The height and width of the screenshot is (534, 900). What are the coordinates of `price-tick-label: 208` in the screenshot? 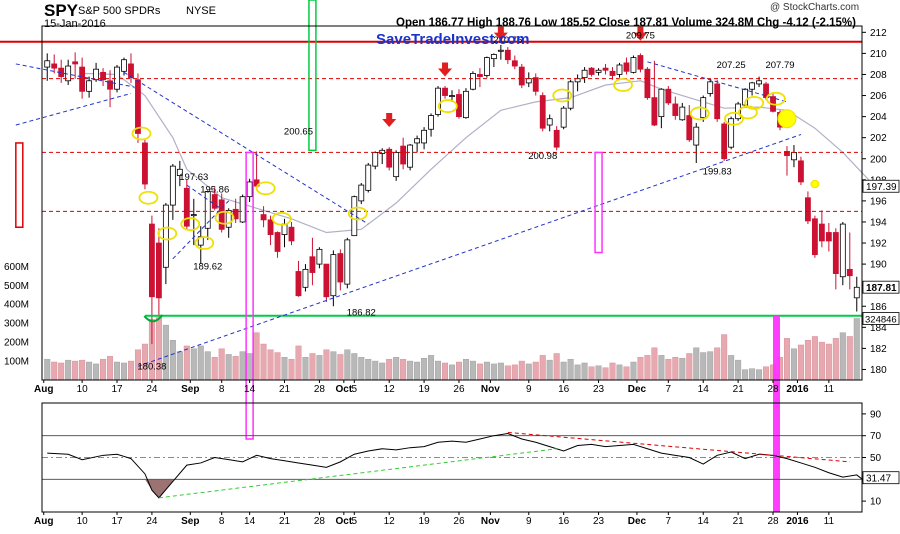 It's located at (878, 75).